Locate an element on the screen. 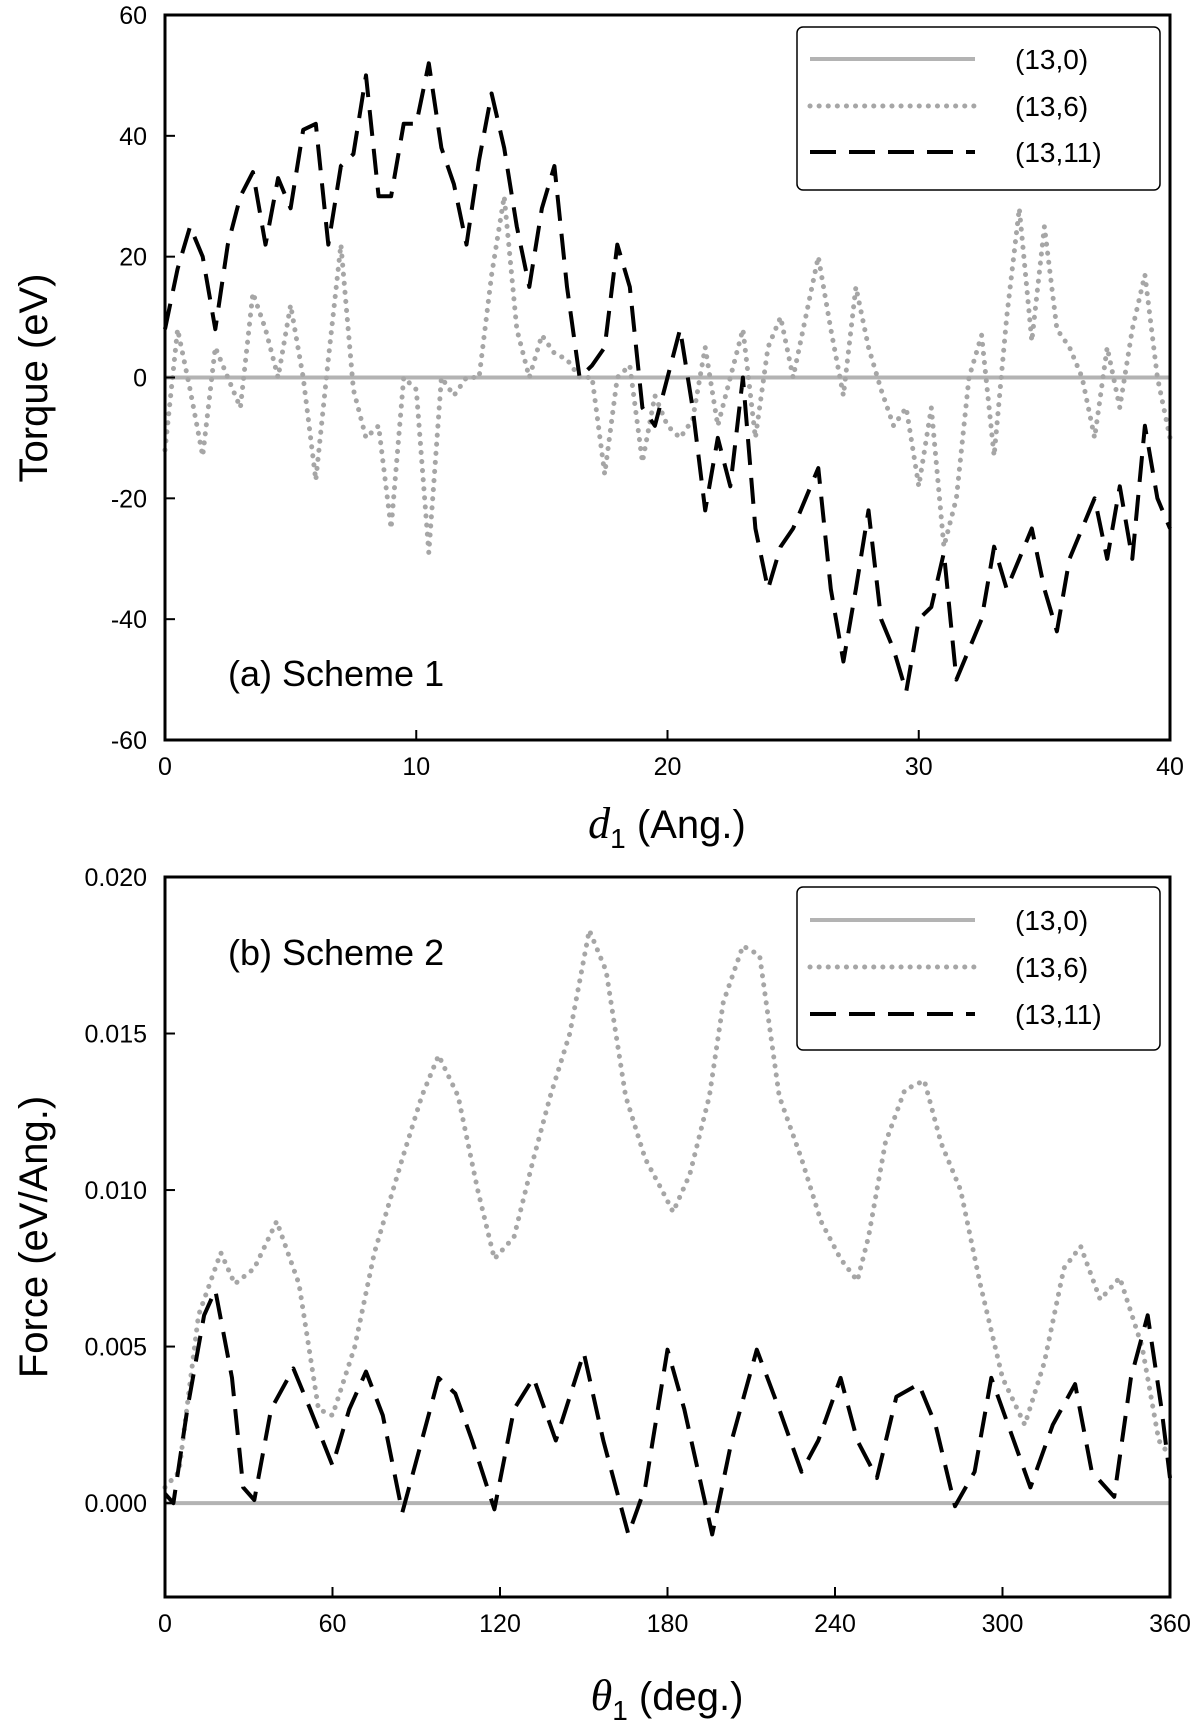  panel-a-xtick-label: 40 is located at coordinates (1170, 767).